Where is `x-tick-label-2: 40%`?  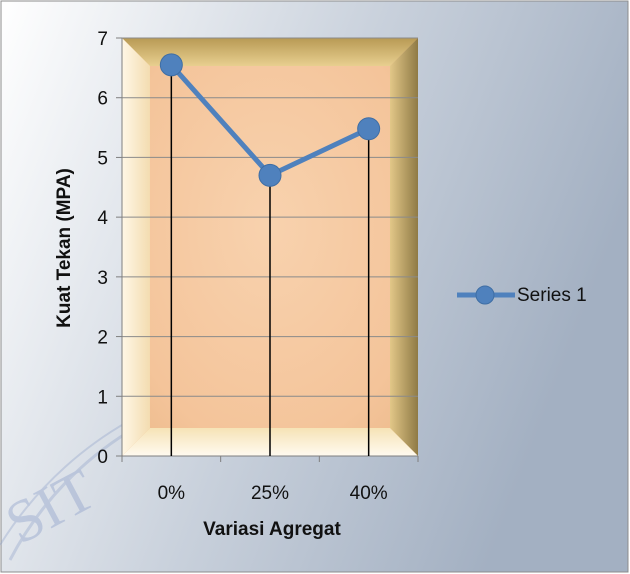 x-tick-label-2: 40% is located at coordinates (369, 493).